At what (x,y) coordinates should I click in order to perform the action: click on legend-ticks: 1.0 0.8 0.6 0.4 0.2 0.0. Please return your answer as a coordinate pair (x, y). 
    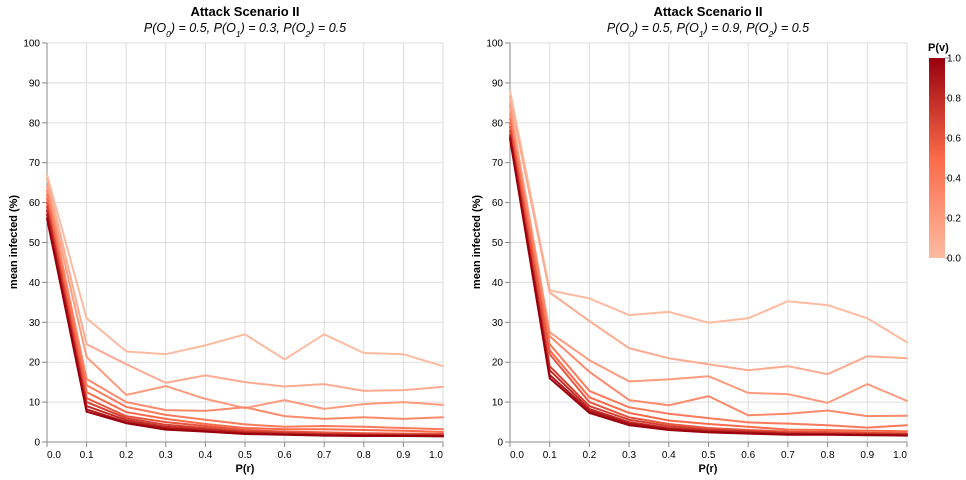
    Looking at the image, I should click on (953, 159).